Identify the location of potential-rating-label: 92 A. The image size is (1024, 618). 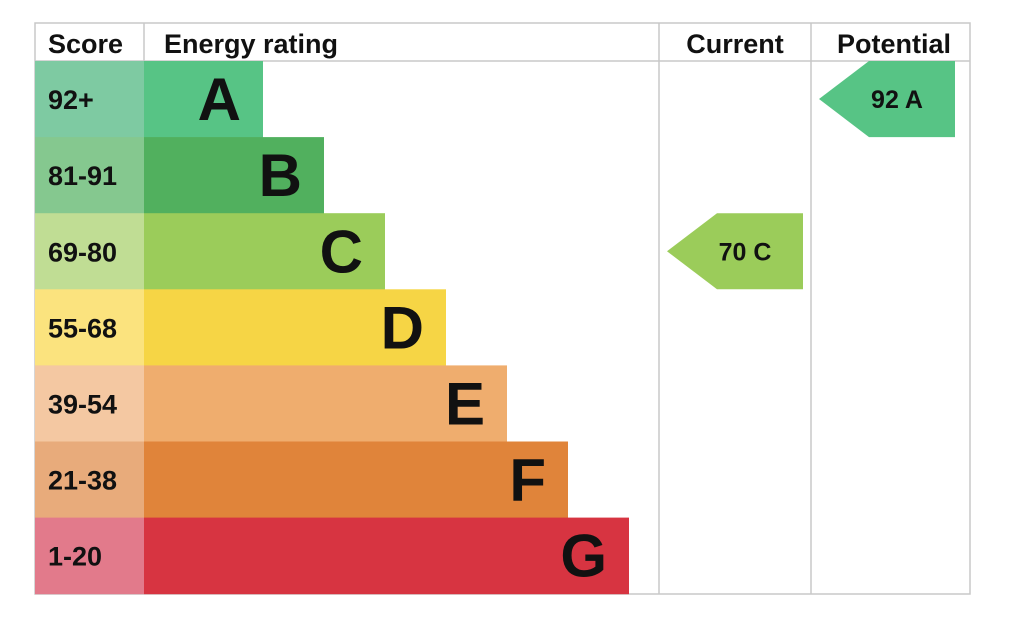
(897, 100).